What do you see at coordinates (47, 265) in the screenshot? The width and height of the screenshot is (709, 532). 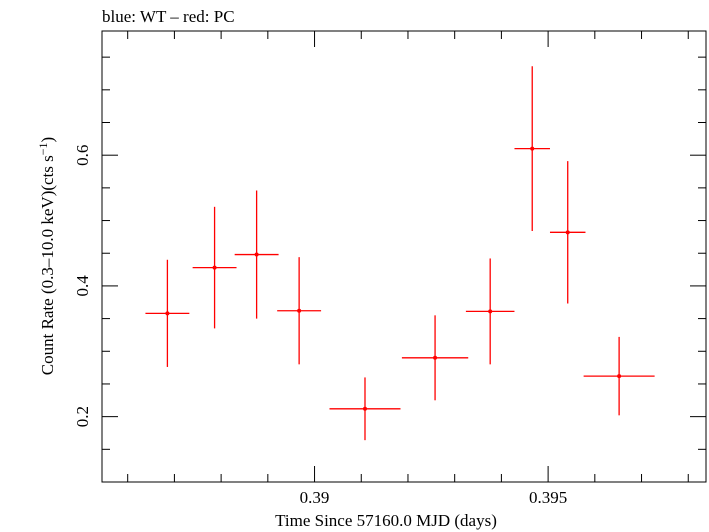 I see `y-axis-label-main: Count Rate (0.3–10.0 keV)(cts s` at bounding box center [47, 265].